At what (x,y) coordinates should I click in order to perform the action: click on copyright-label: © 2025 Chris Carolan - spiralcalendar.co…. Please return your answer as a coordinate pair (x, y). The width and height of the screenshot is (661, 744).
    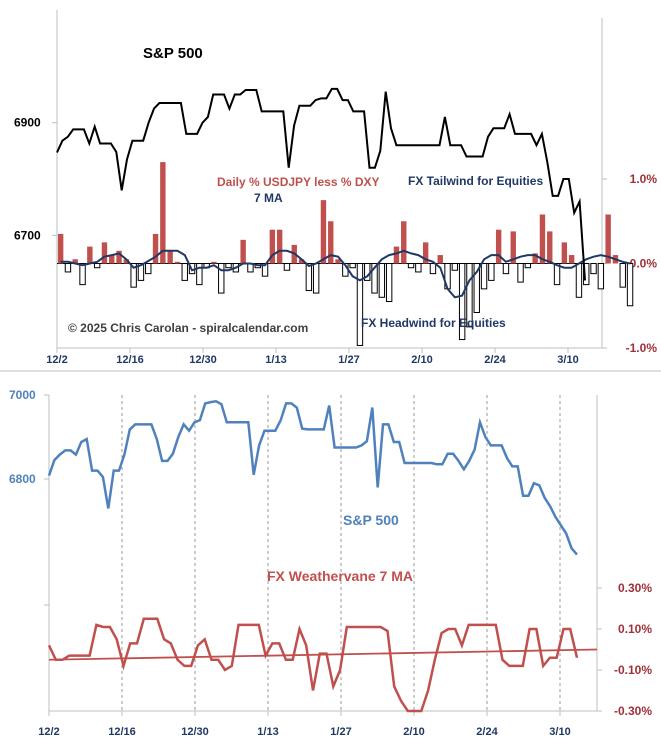
    Looking at the image, I should click on (188, 328).